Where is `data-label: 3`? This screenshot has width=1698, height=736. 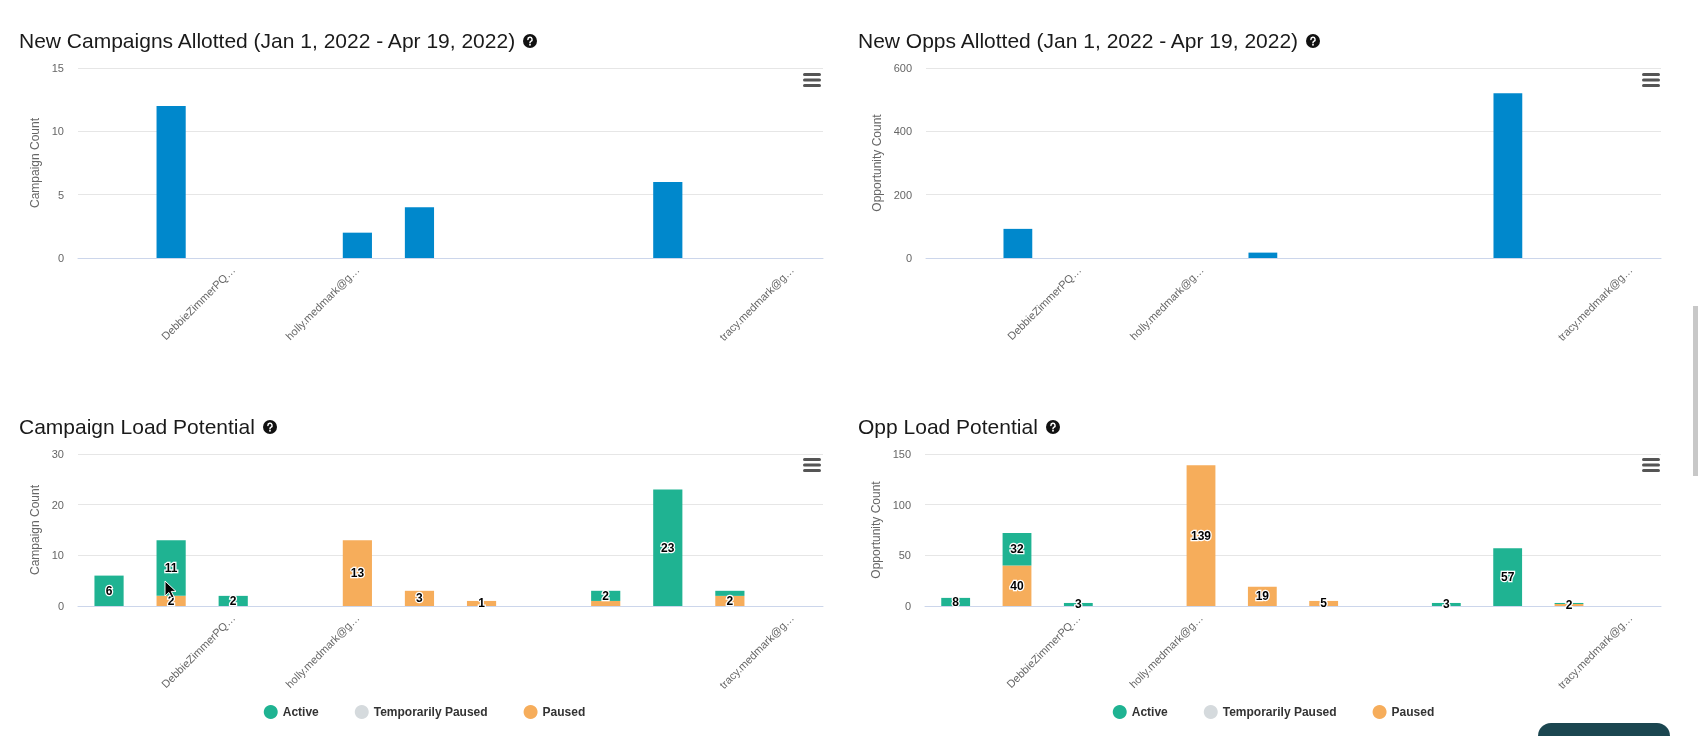
data-label: 3 is located at coordinates (420, 598).